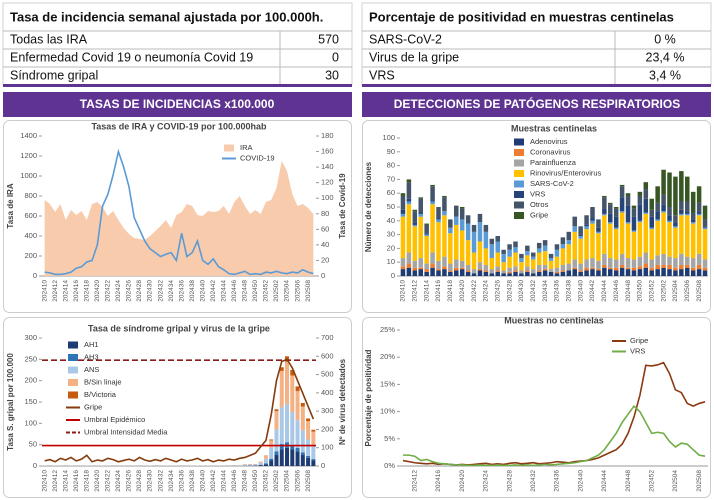  I want to click on x-tick-label: 202428, so click(509, 481).